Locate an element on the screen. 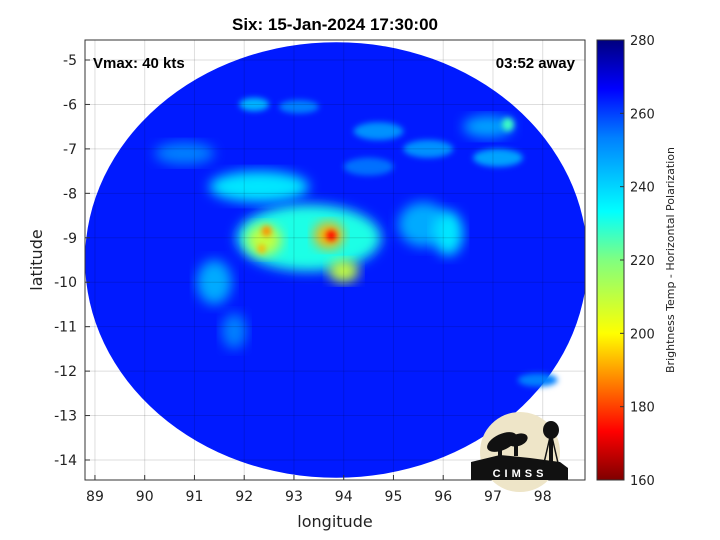  colorbar-tick-label: 200 is located at coordinates (642, 334).